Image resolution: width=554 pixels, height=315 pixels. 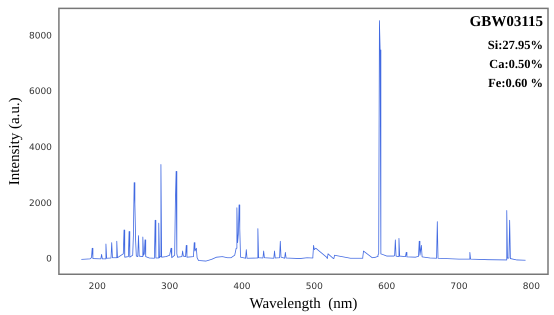 What do you see at coordinates (515, 45) in the screenshot?
I see `annotation: Si:27.95%` at bounding box center [515, 45].